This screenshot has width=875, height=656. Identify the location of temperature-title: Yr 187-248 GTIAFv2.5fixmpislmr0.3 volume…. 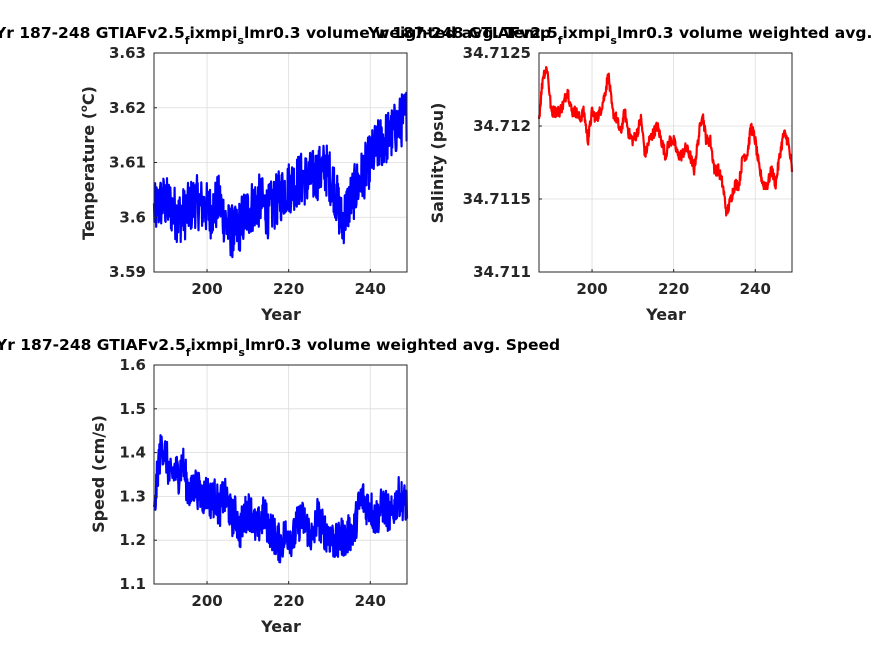
(275, 35).